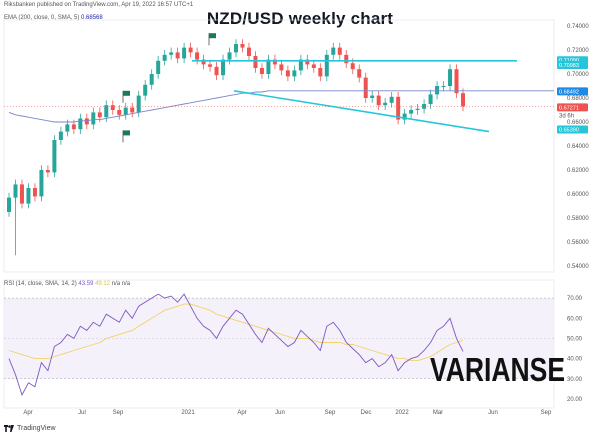 The width and height of the screenshot is (600, 438). What do you see at coordinates (82, 413) in the screenshot?
I see `time-axis-tick: Jul` at bounding box center [82, 413].